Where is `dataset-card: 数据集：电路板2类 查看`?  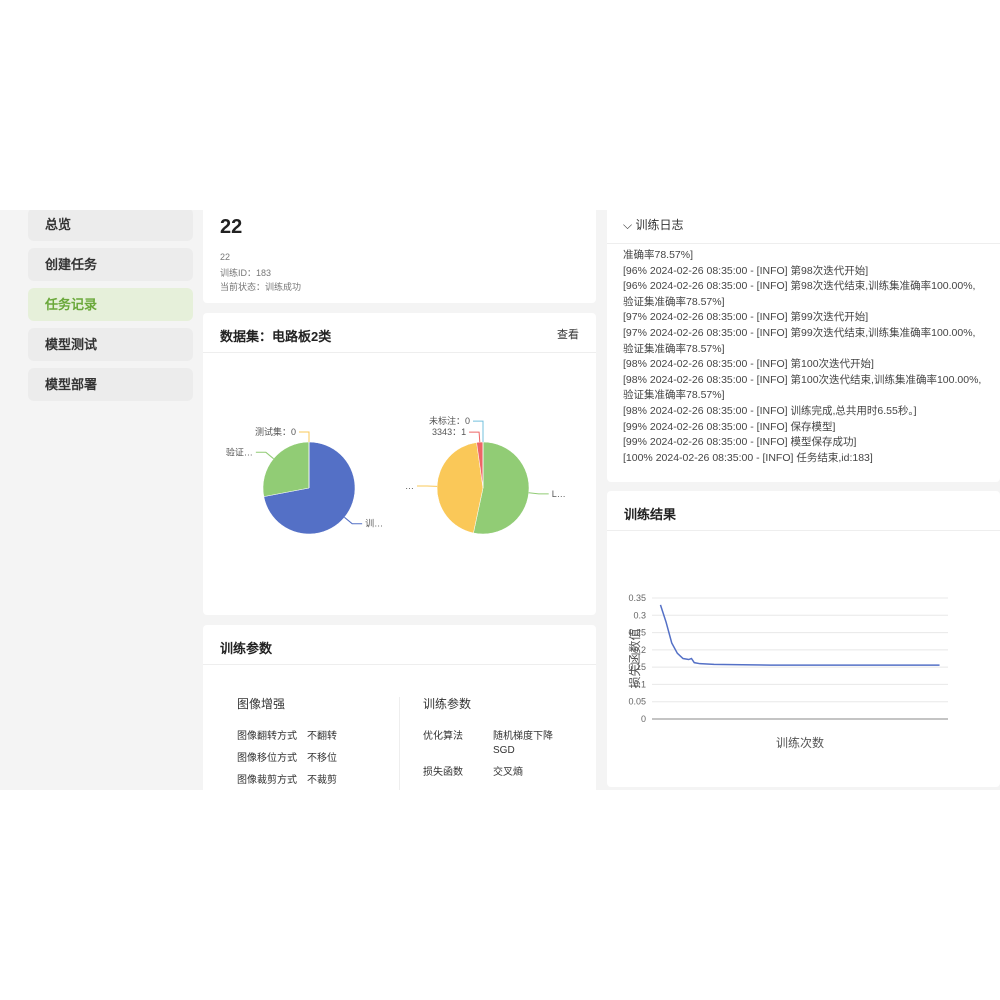
dataset-card: 数据集：电路板2类 查看 is located at coordinates (399, 464).